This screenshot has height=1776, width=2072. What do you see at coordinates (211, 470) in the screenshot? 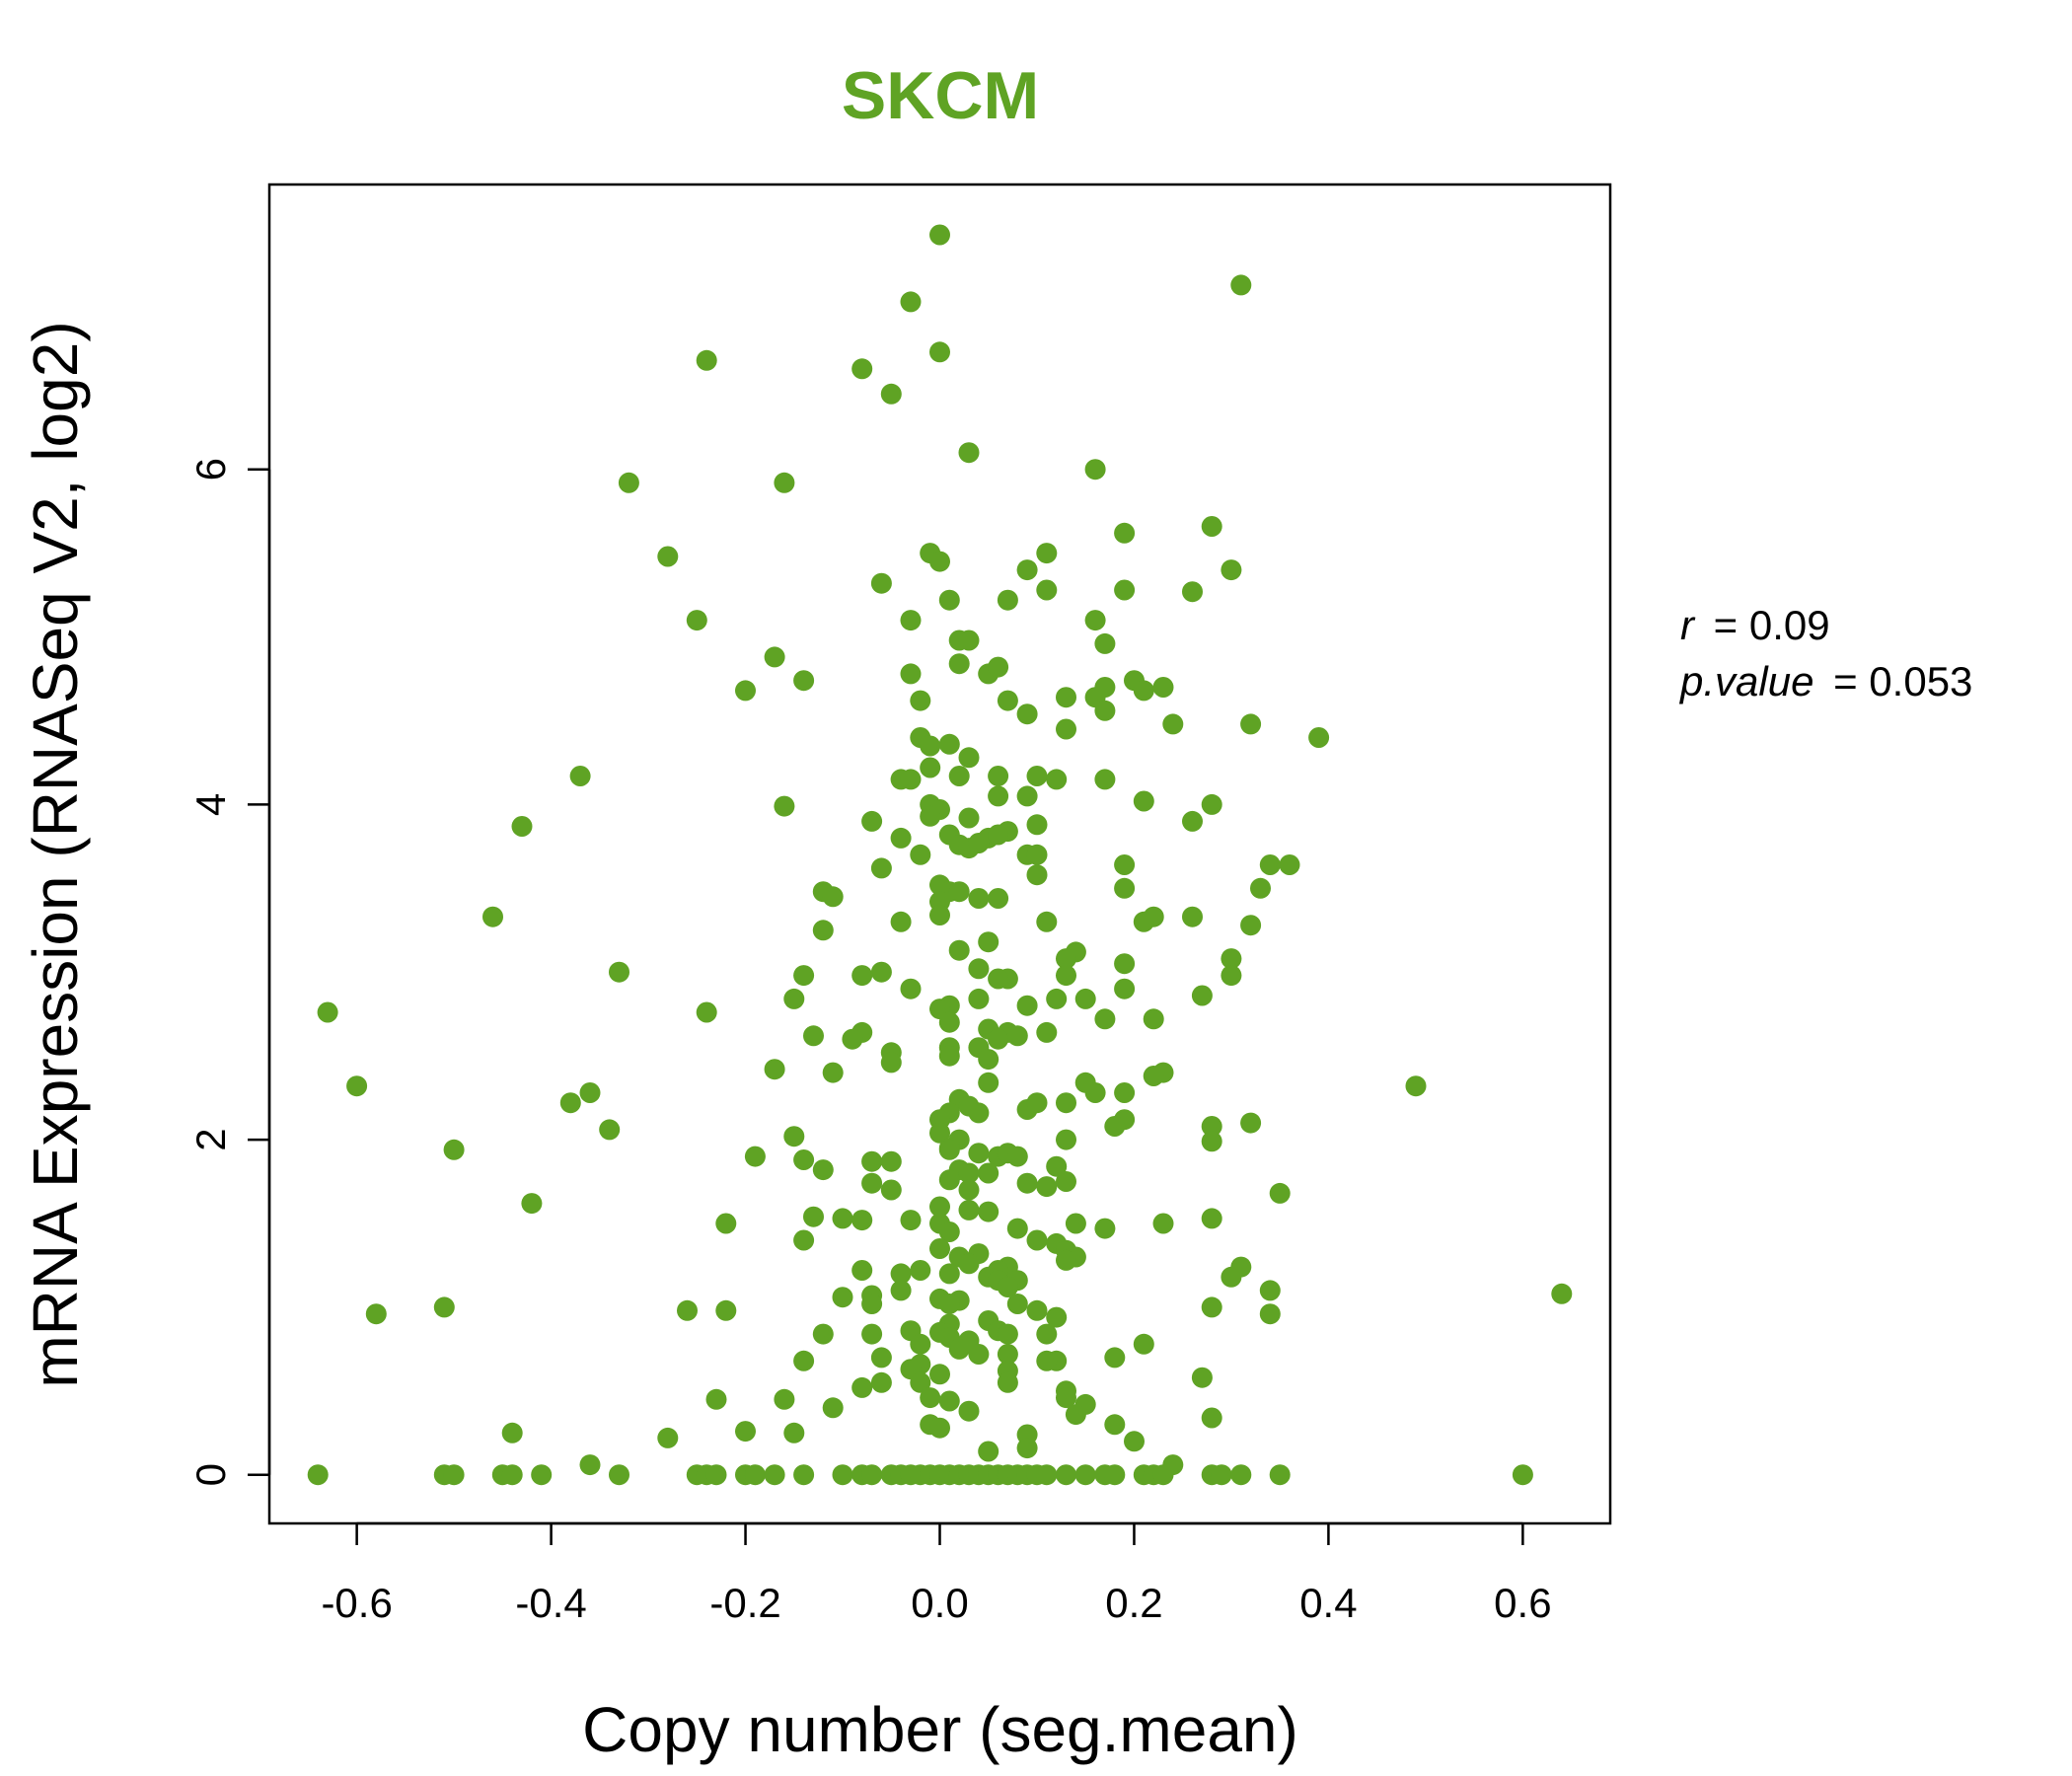
I see `y-tick-label: 6` at bounding box center [211, 470].